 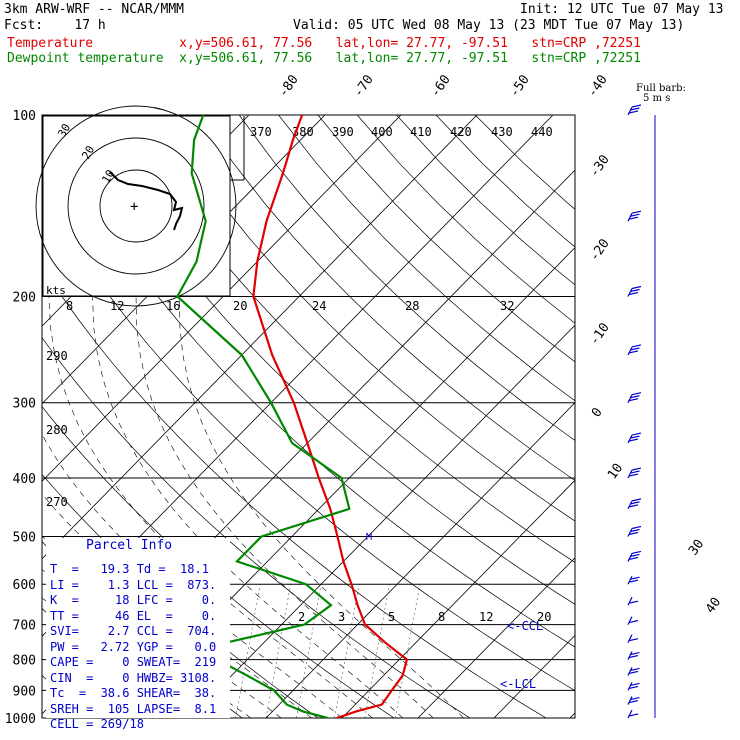 What do you see at coordinates (173, 306) in the screenshot?
I see `hodograph-speed-label: 16` at bounding box center [173, 306].